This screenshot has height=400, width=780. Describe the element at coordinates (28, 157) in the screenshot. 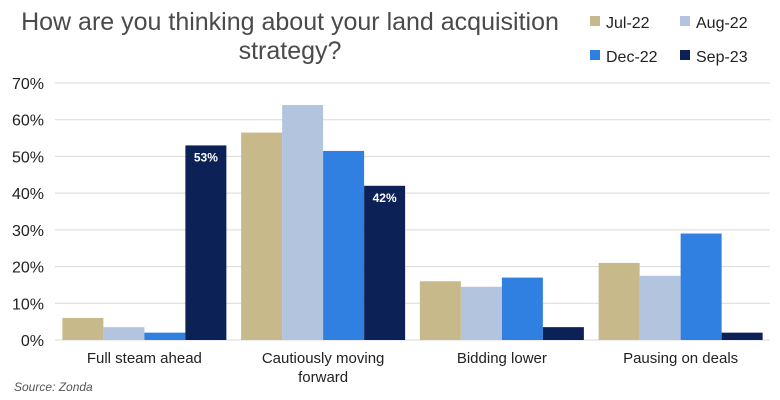

I see `y-tick-label: 50%` at that location.